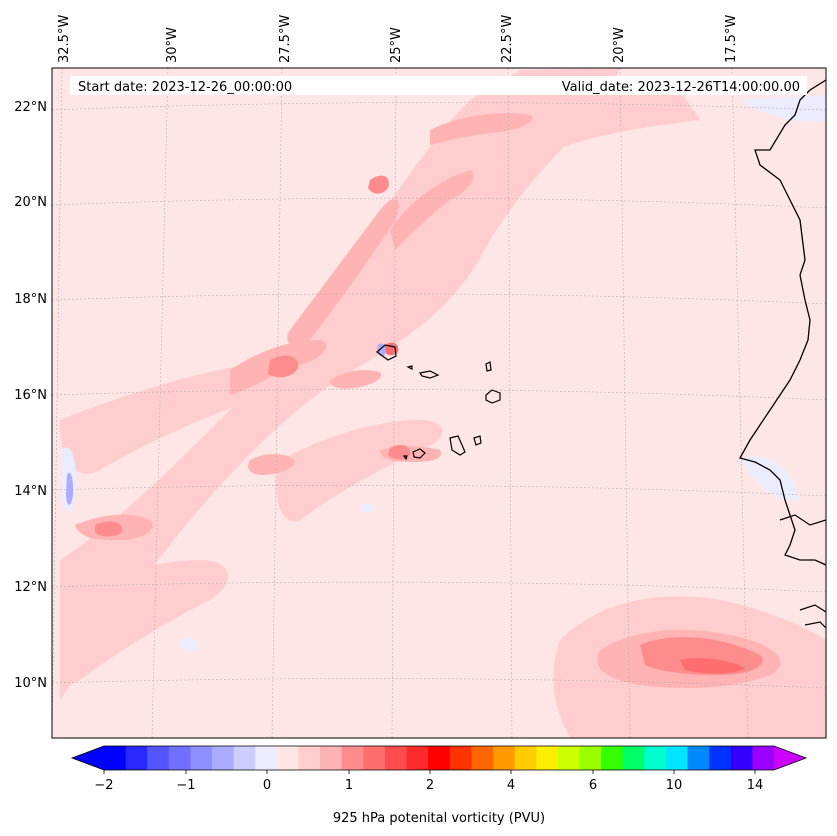 Image resolution: width=837 pixels, height=836 pixels. What do you see at coordinates (674, 785) in the screenshot?
I see `colorbar-tick-label: 10` at bounding box center [674, 785].